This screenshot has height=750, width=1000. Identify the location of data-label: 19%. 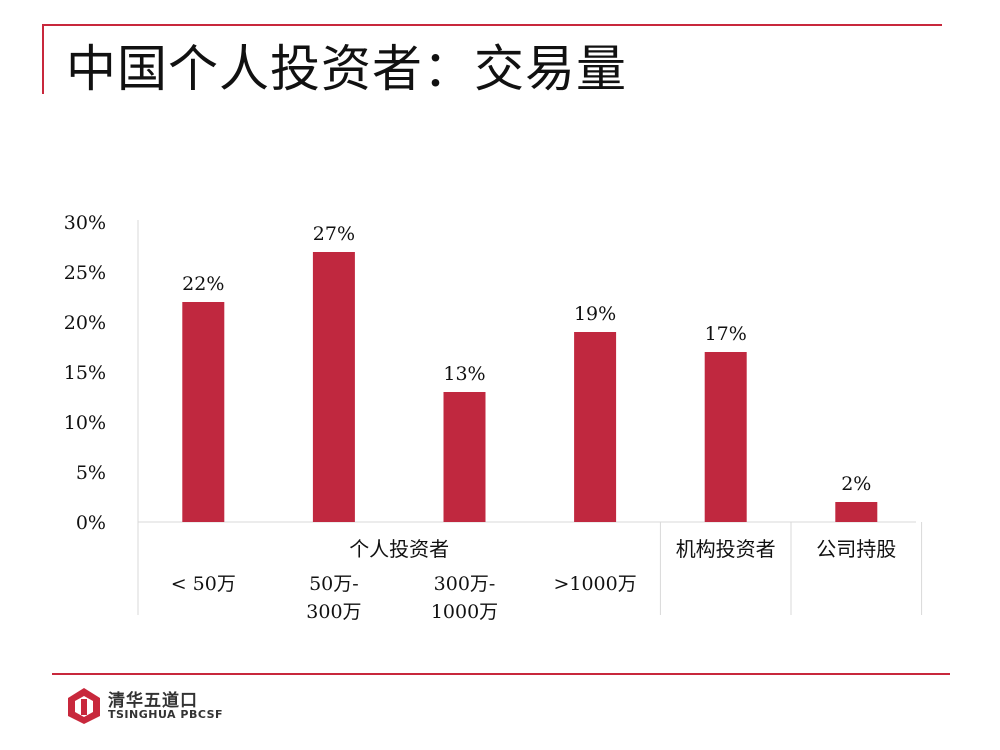
(595, 314).